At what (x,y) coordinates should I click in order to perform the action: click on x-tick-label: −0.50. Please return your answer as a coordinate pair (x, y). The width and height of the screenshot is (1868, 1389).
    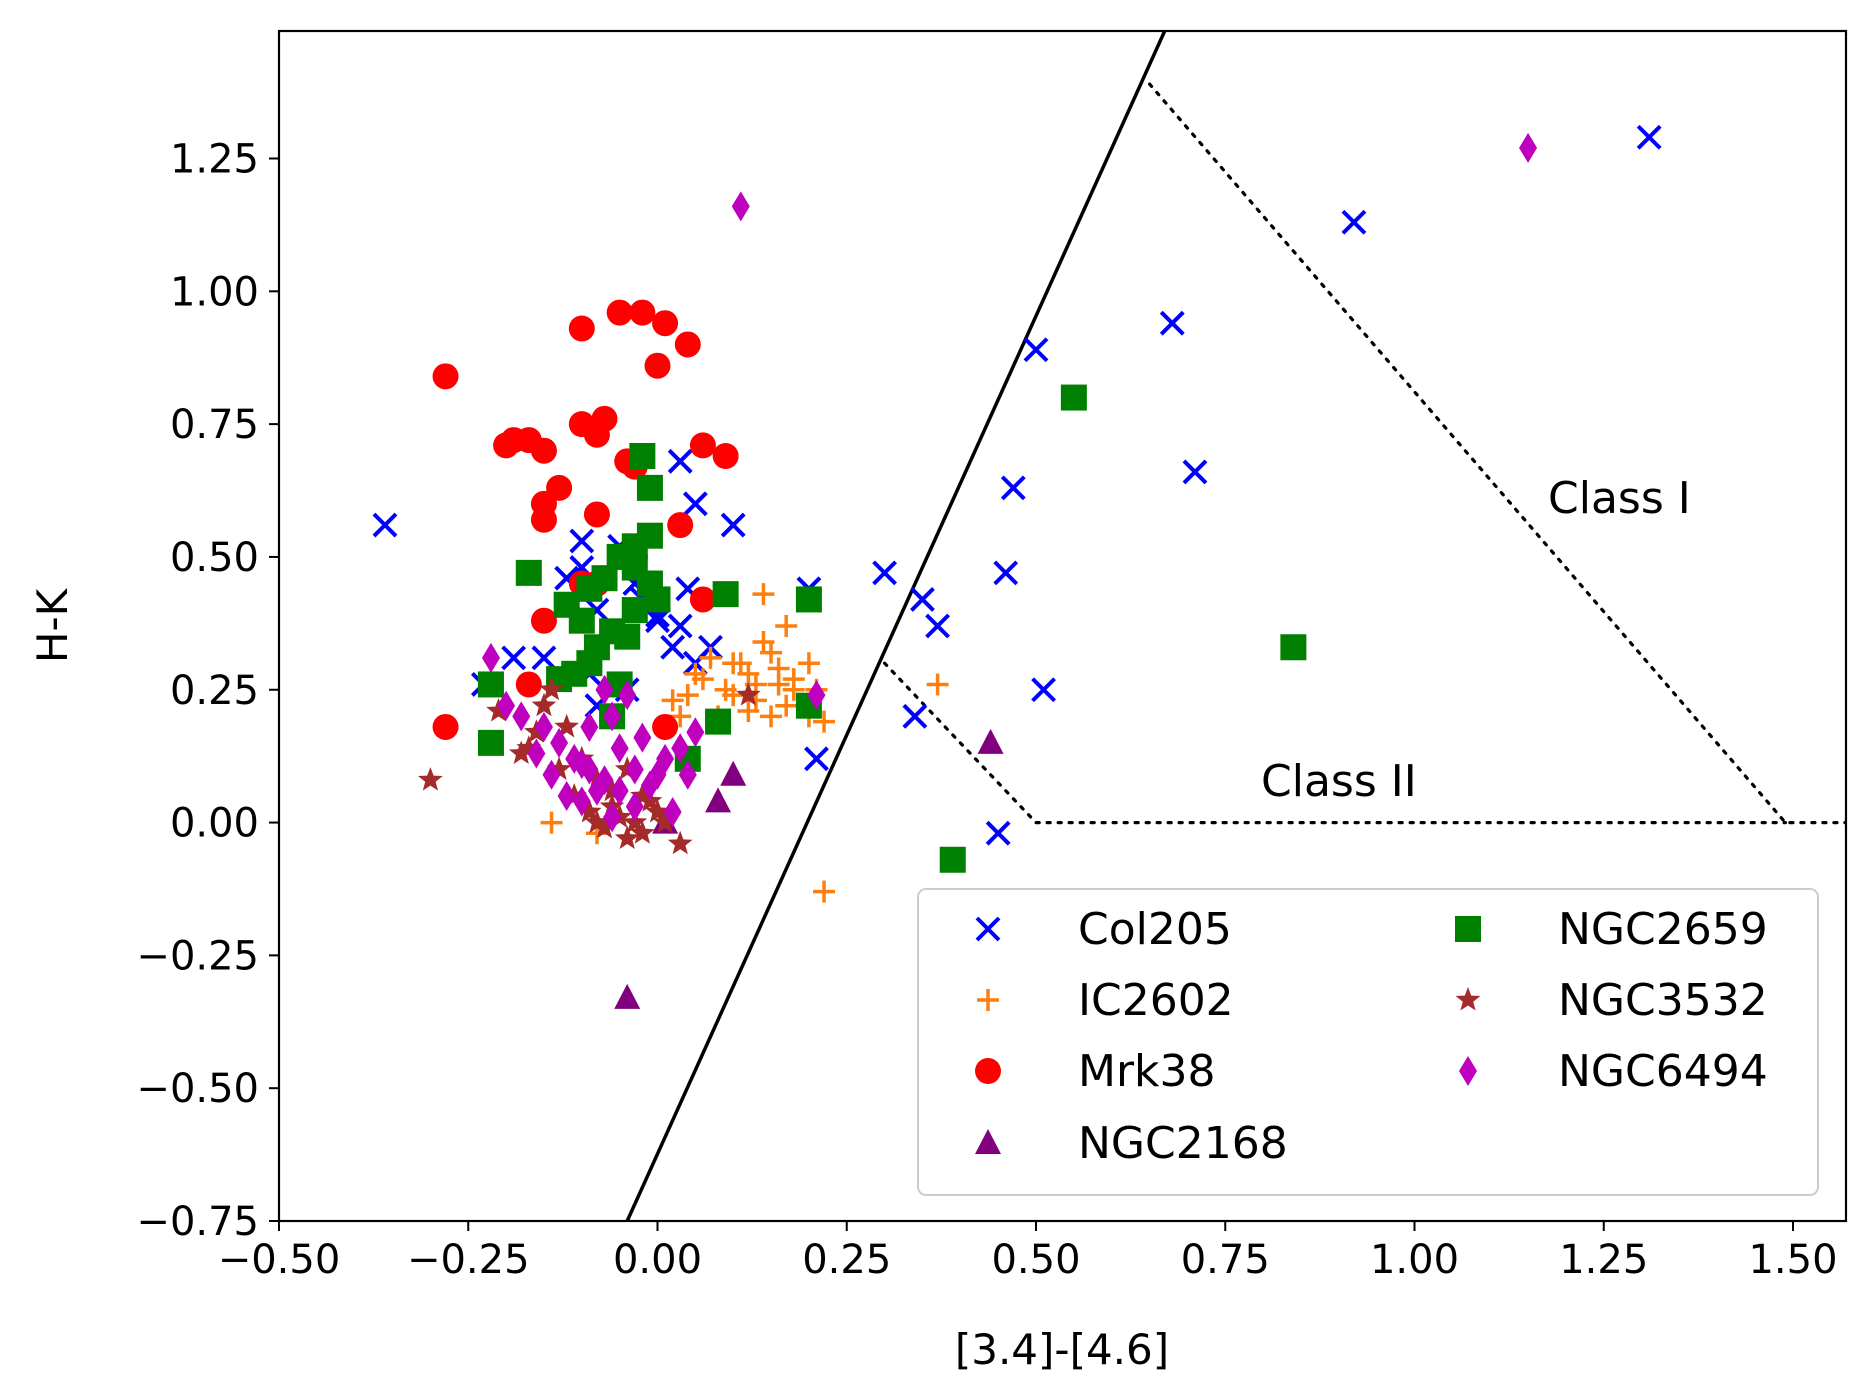
    Looking at the image, I should click on (279, 1260).